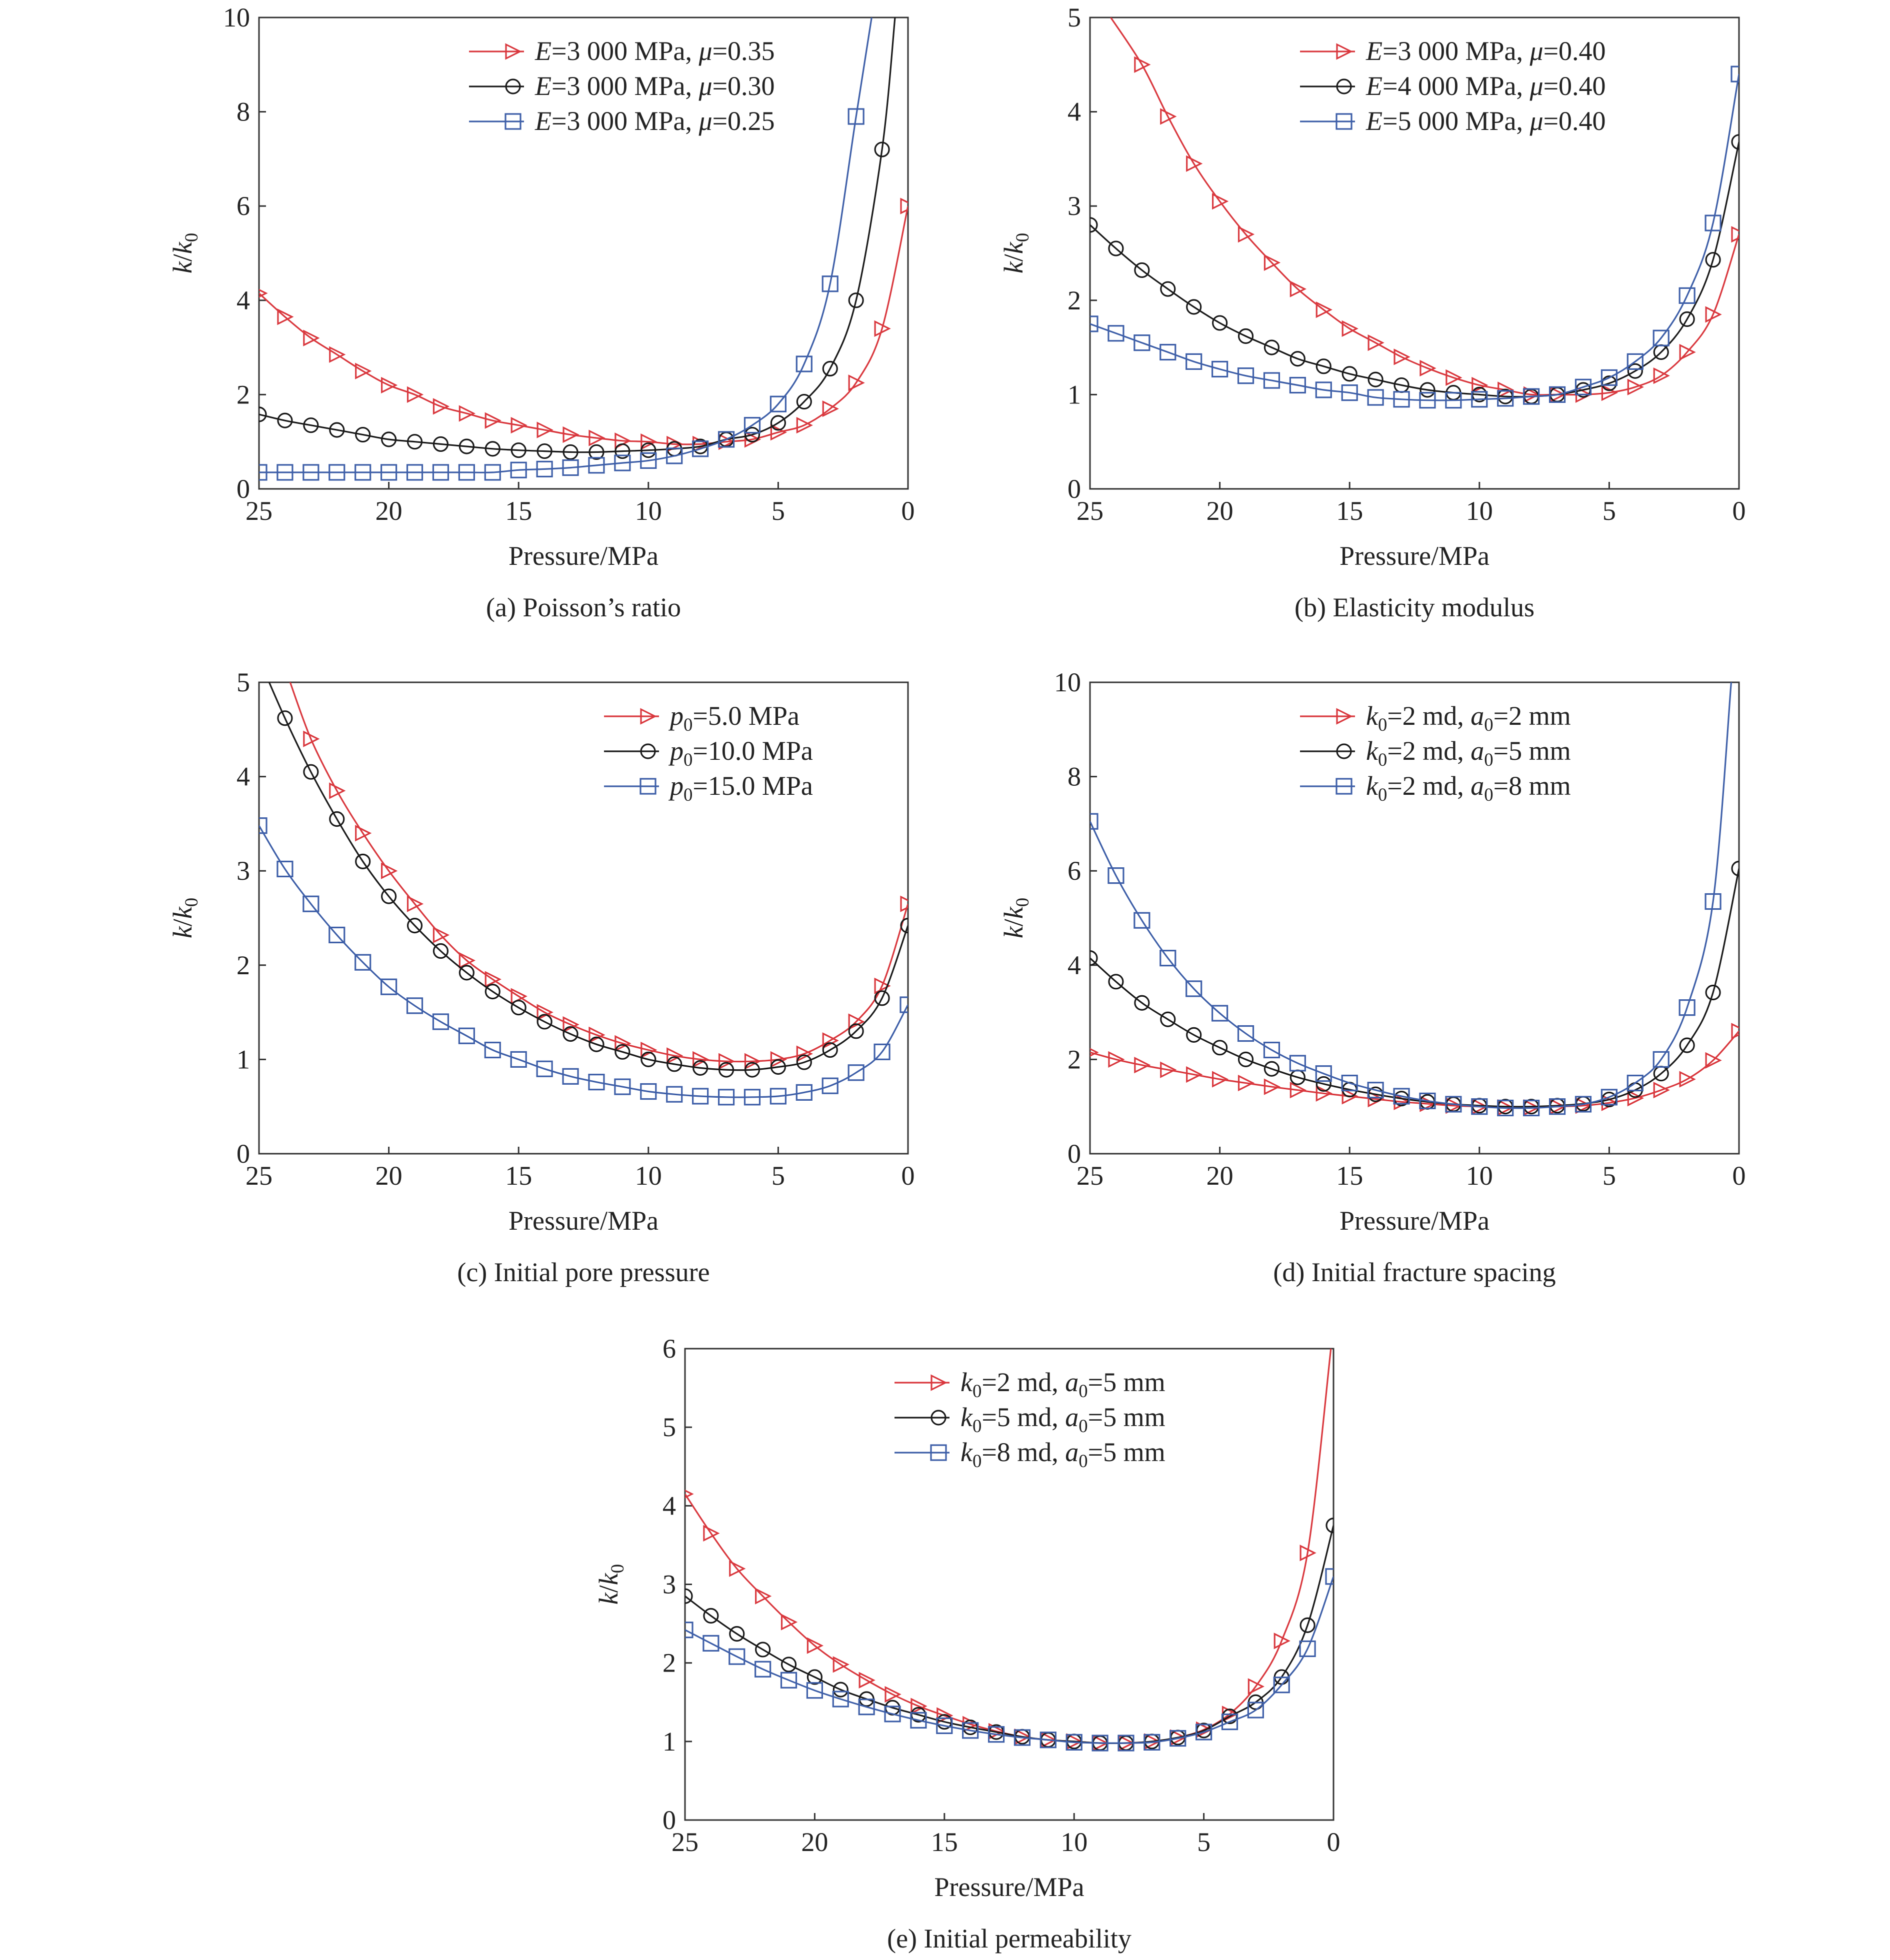 The width and height of the screenshot is (1890, 1960). What do you see at coordinates (583, 1272) in the screenshot?
I see `panel-caption: (c) Initial pore pressure` at bounding box center [583, 1272].